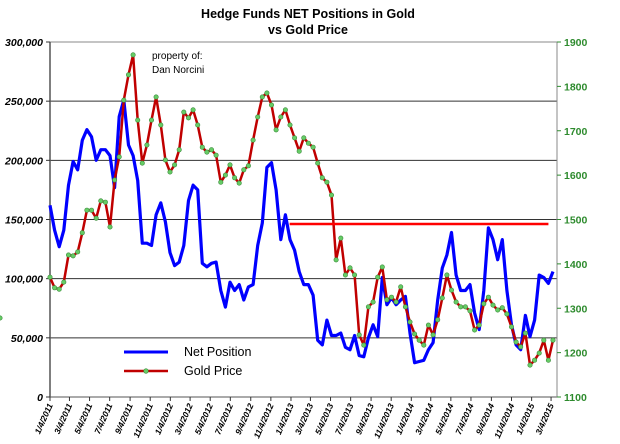 The width and height of the screenshot is (620, 444). Describe the element at coordinates (308, 14) in the screenshot. I see `chart-title: Hedge Funds NET Positions in Gold` at that location.